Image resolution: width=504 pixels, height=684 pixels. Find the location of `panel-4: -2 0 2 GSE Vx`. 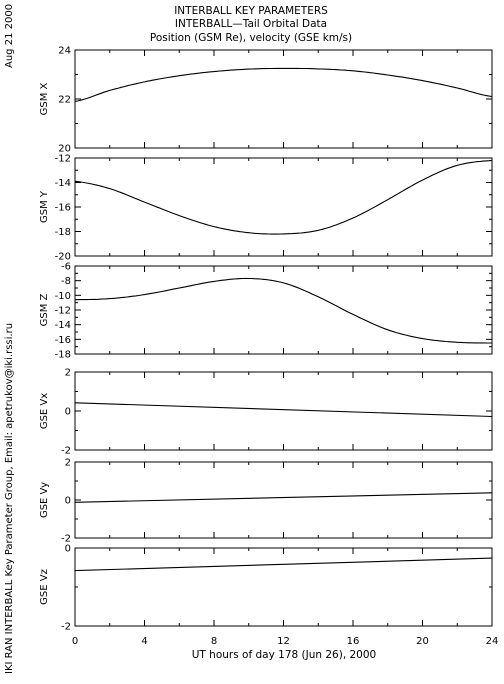

panel-4: -2 0 2 GSE Vx is located at coordinates (266, 412).